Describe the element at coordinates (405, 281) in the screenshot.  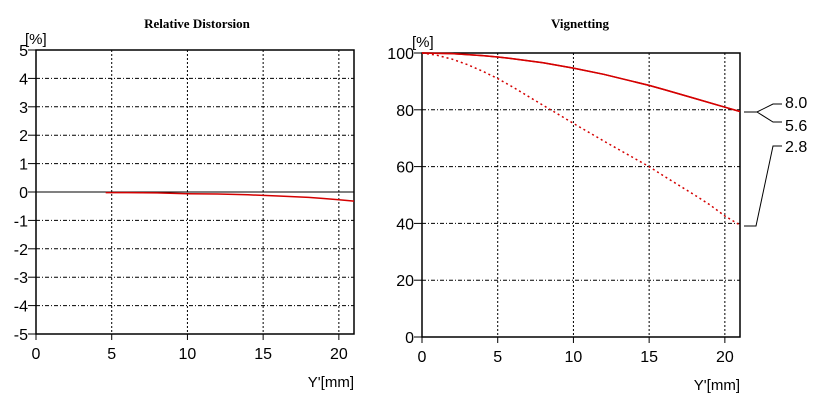
I see `y-tick-label: 20` at that location.